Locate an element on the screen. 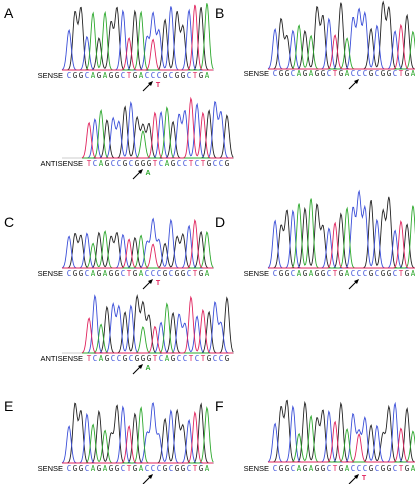 The height and width of the screenshot is (484, 415). chromatogram-trace-sense: SENSE C G G C A G A G G C T G A C C C G C G G C T G AT is located at coordinates (126, 253).